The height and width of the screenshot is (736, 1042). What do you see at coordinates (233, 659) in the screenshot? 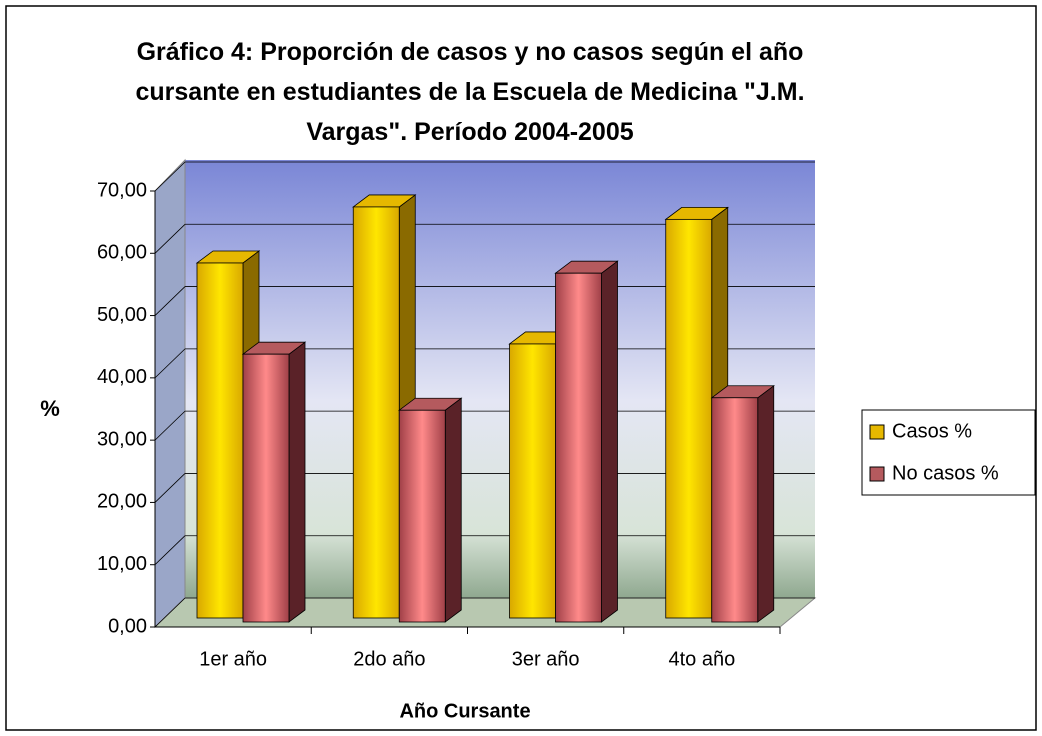
I see `x-tick-label: 1er año` at bounding box center [233, 659].